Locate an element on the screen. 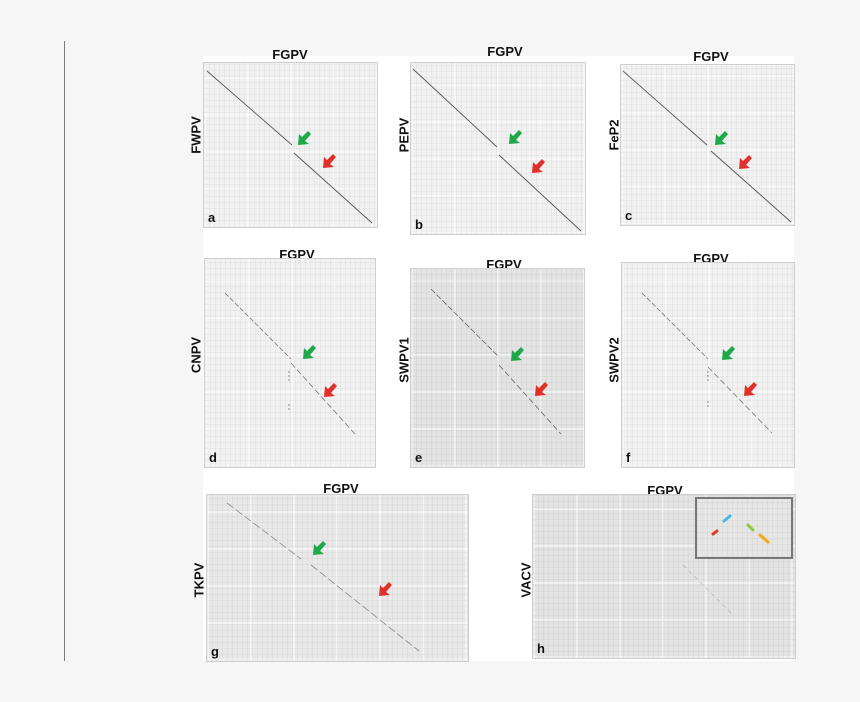 Image resolution: width=860 pixels, height=702 pixels. y-axis-label: TKPV is located at coordinates (199, 580).